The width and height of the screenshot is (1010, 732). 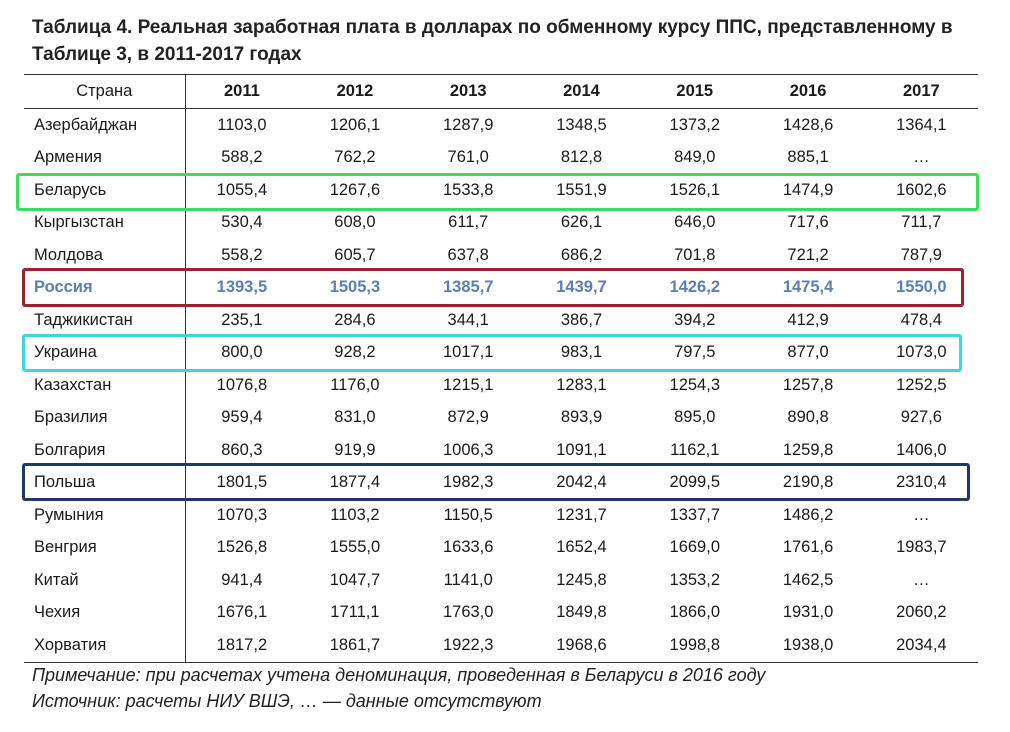 I want to click on highlight-ukraine, so click(x=492, y=353).